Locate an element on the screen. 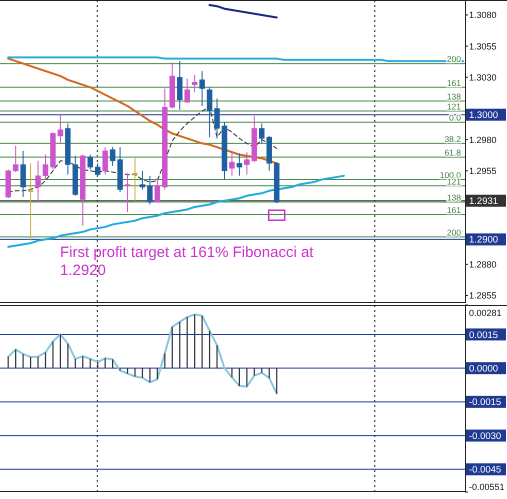 This screenshot has height=499, width=507. annotation: 61.8 is located at coordinates (453, 153).